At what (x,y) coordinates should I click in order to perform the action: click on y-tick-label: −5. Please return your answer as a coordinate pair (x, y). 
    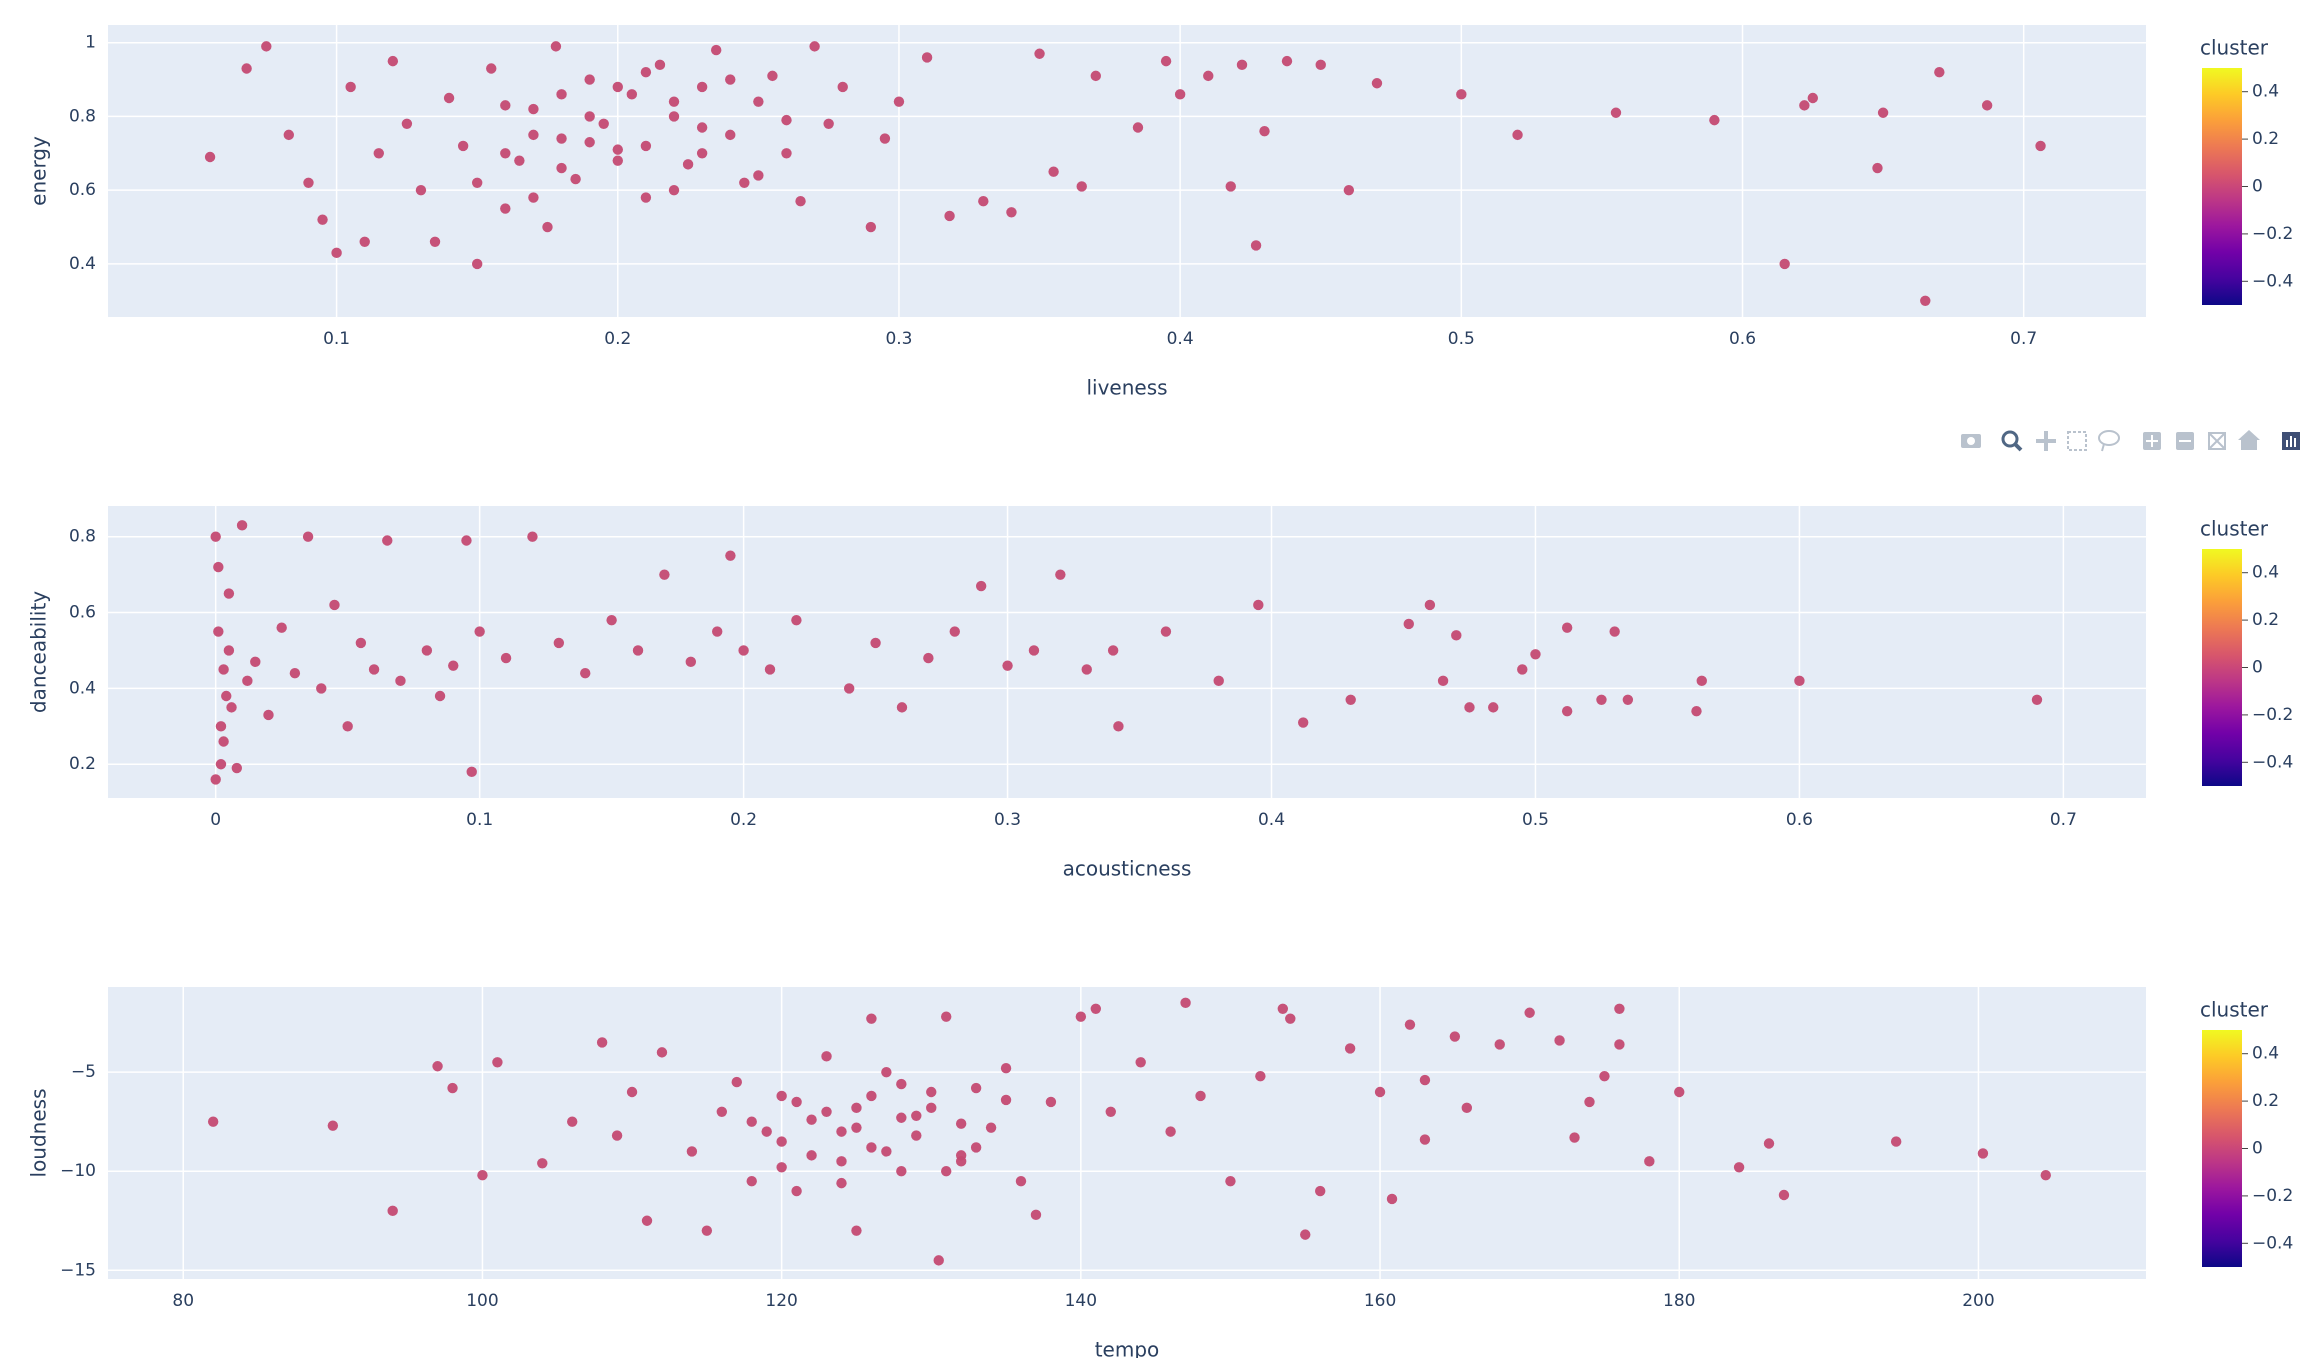
    Looking at the image, I should click on (83, 1072).